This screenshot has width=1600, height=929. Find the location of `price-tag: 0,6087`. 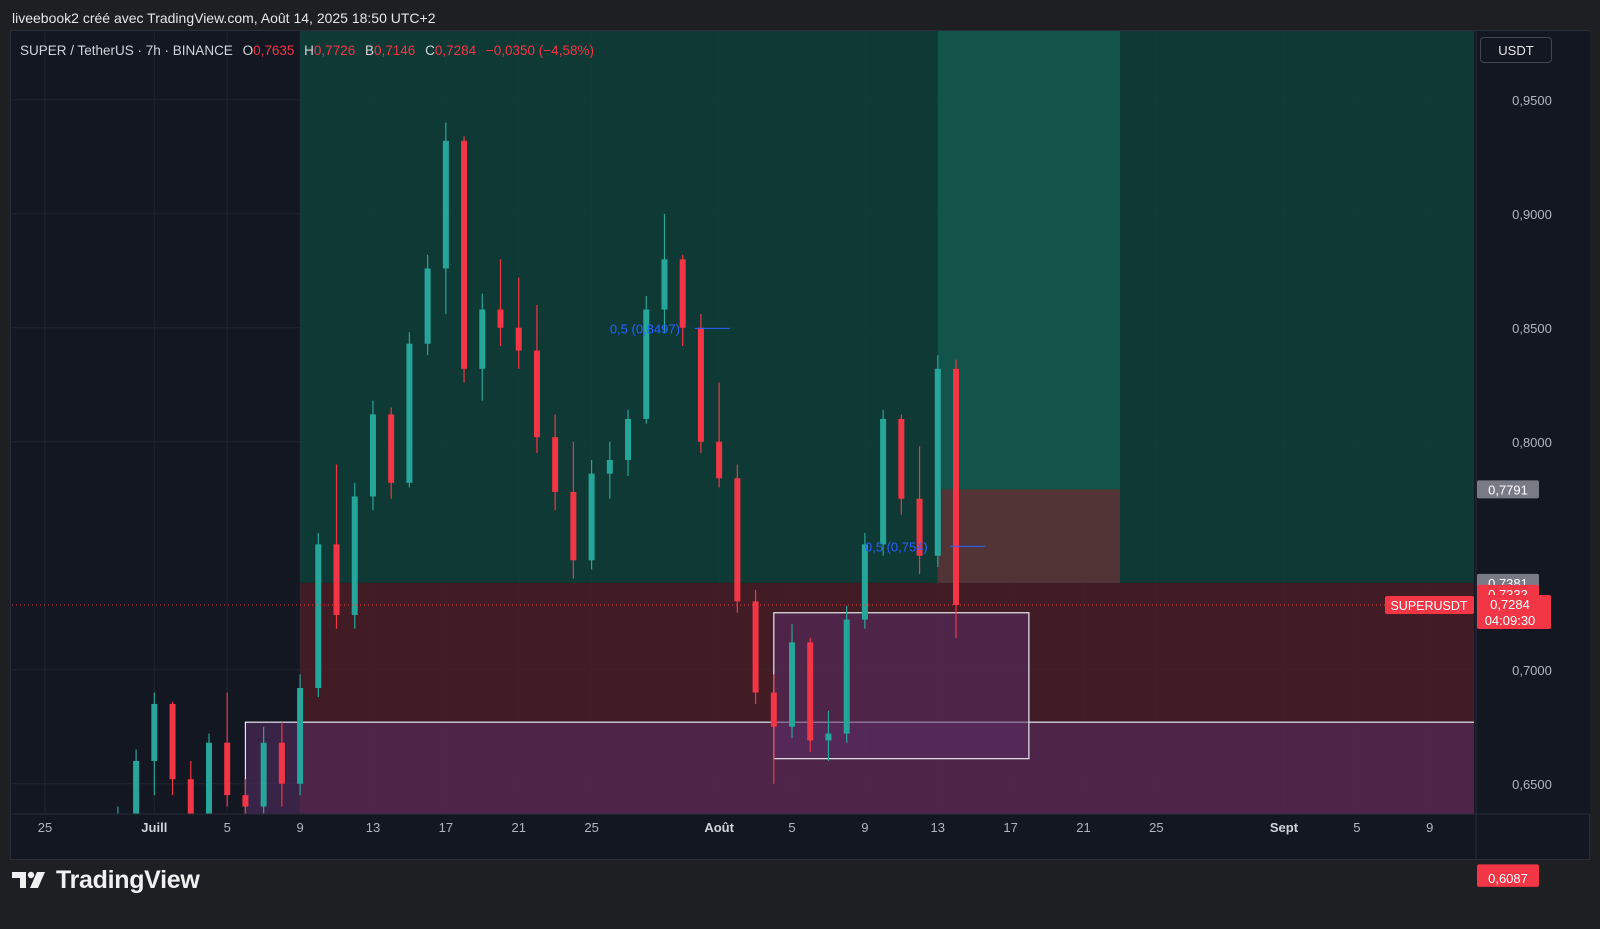

price-tag: 0,6087 is located at coordinates (1508, 877).